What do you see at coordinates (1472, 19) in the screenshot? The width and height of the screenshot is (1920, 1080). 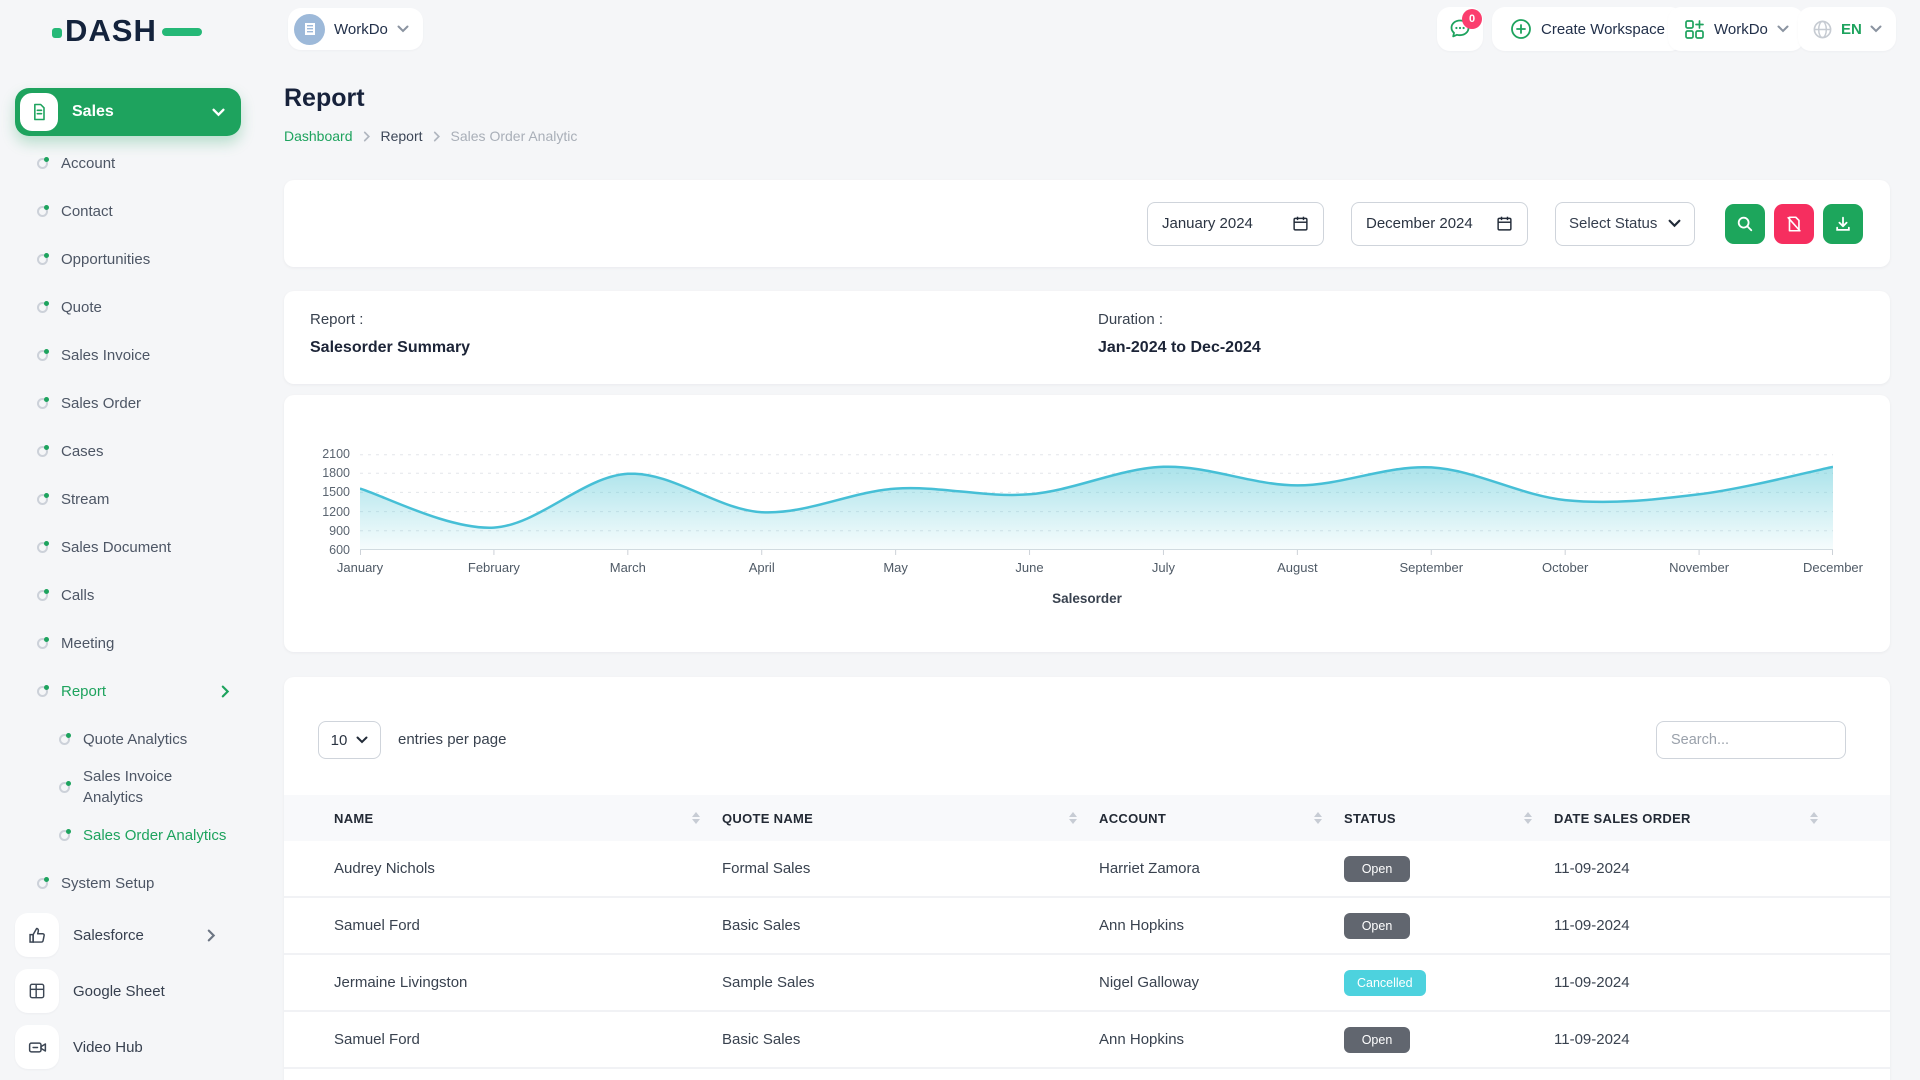 I see `notification-badge: 0` at bounding box center [1472, 19].